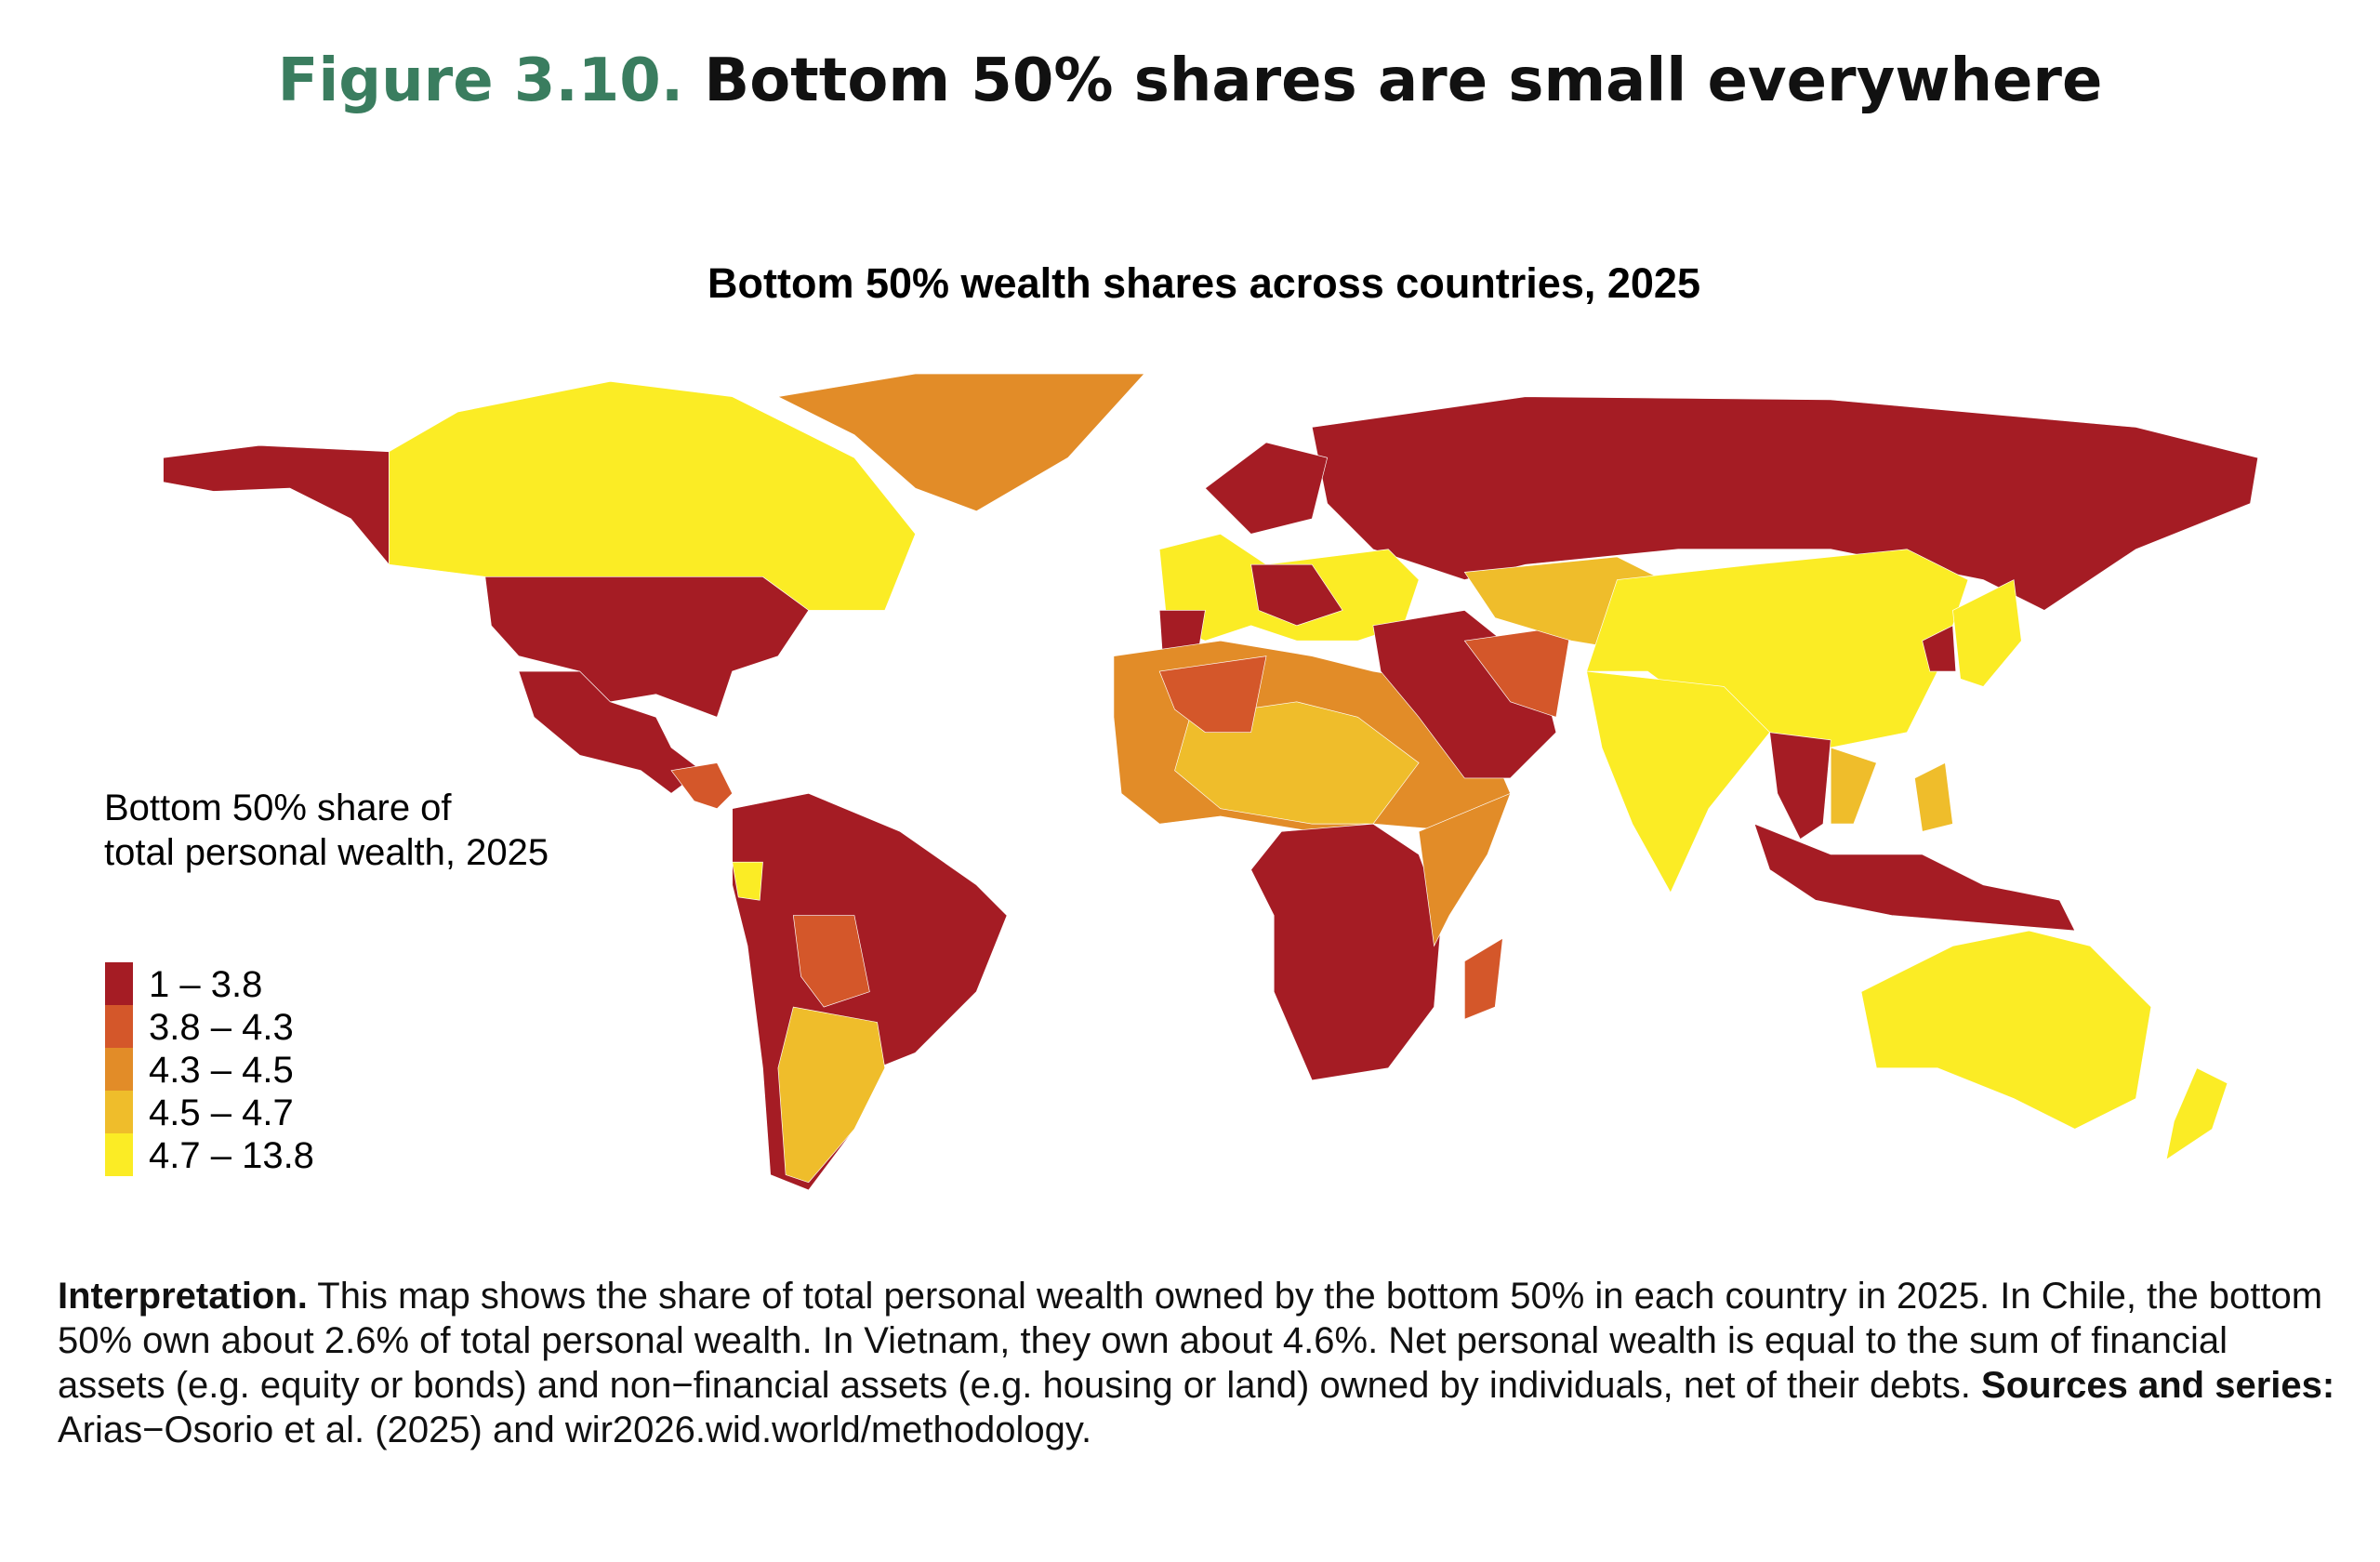 Image resolution: width=2380 pixels, height=1562 pixels. What do you see at coordinates (205, 985) in the screenshot?
I see `legend-label: 1 – 3.8` at bounding box center [205, 985].